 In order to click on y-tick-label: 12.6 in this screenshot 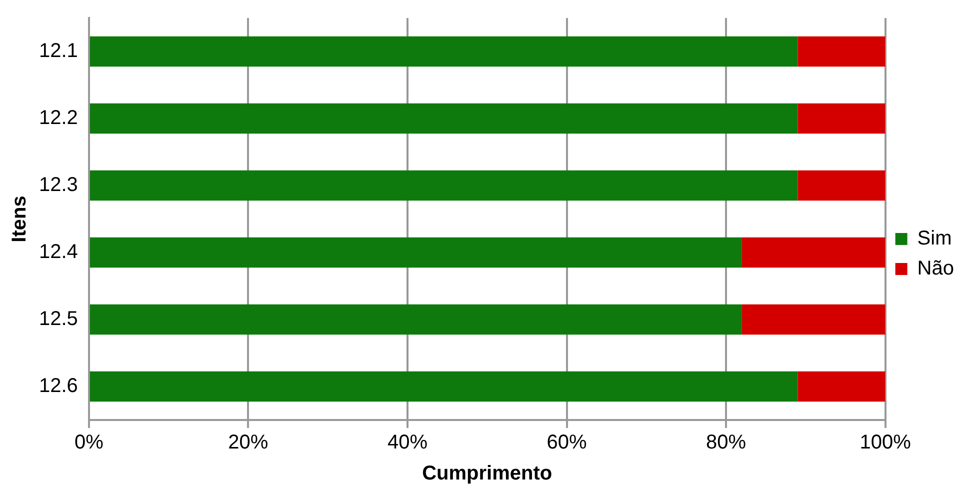, I will do `click(58, 386)`.